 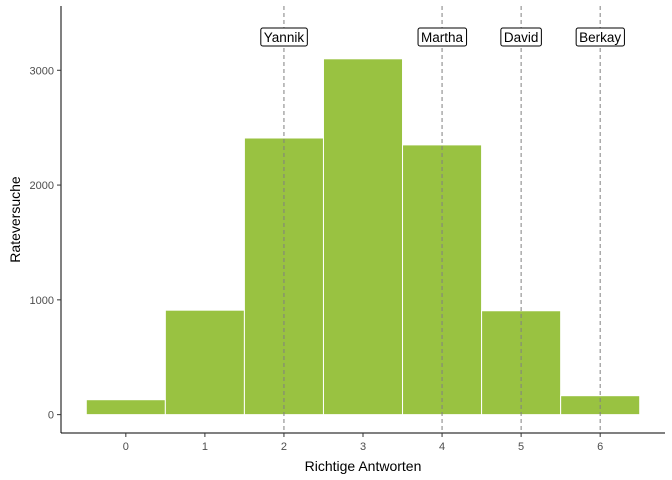 I want to click on x-tick-label: 3, so click(x=363, y=447).